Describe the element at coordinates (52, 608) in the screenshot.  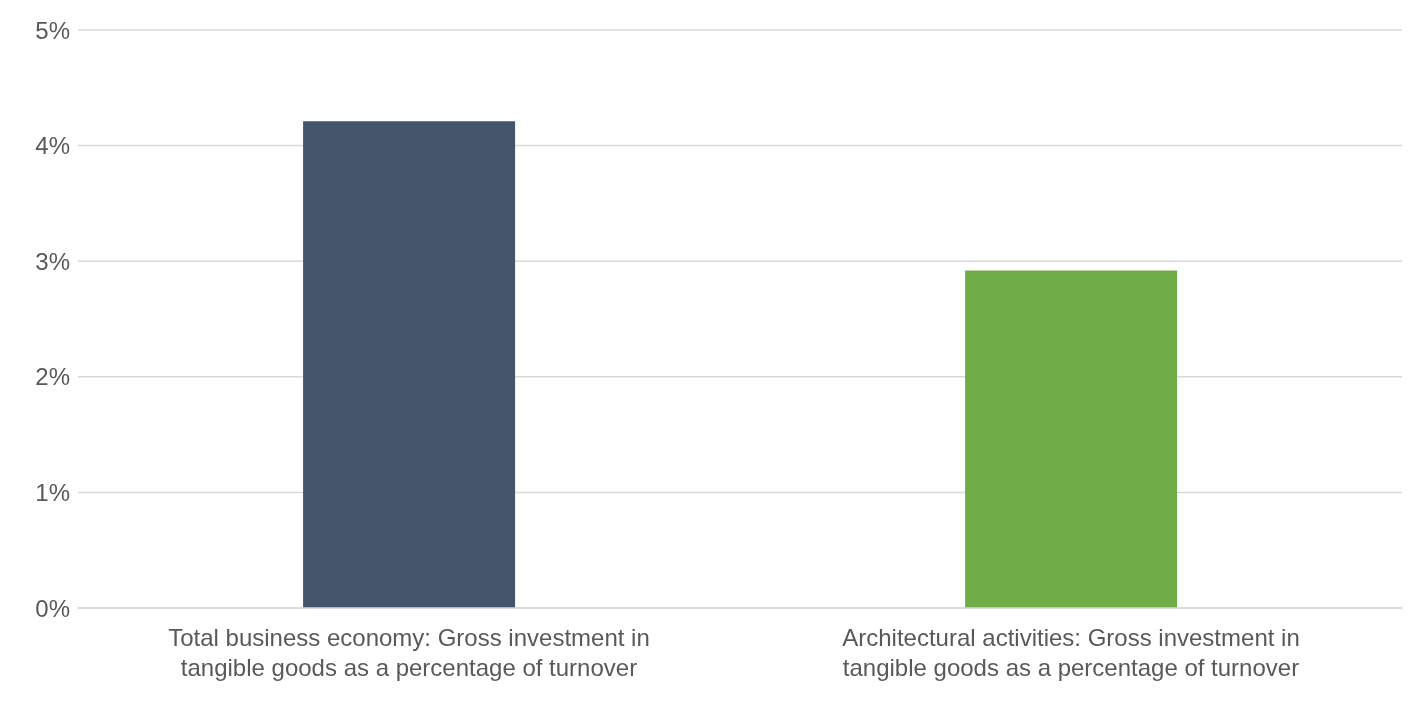
I see `y-tick-label: 0%` at that location.